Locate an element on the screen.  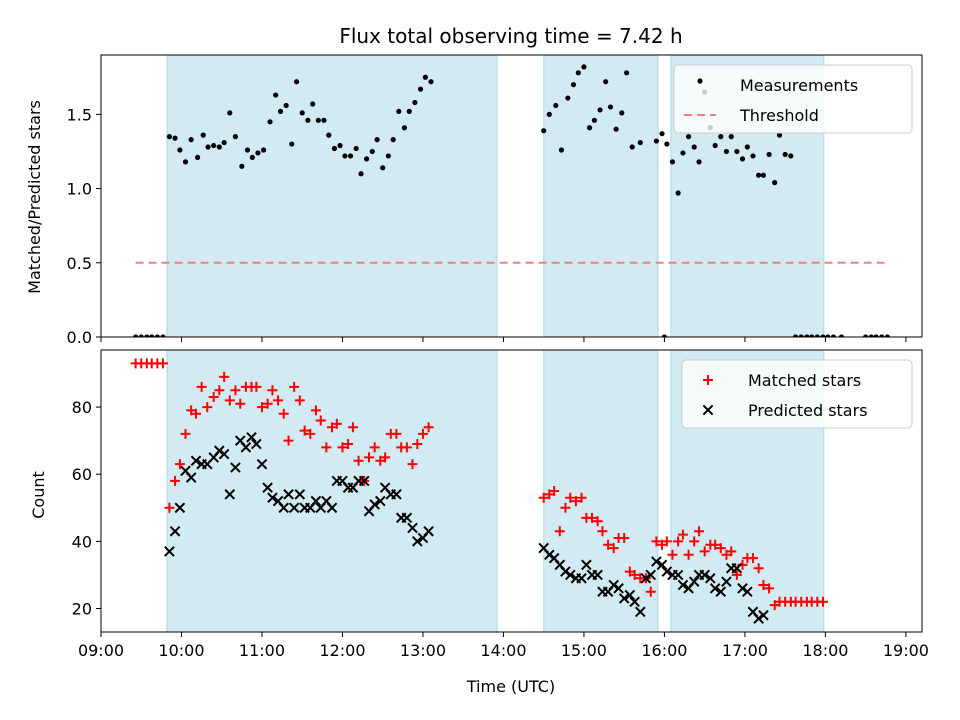
x-tick-label: 11:00 is located at coordinates (262, 650).